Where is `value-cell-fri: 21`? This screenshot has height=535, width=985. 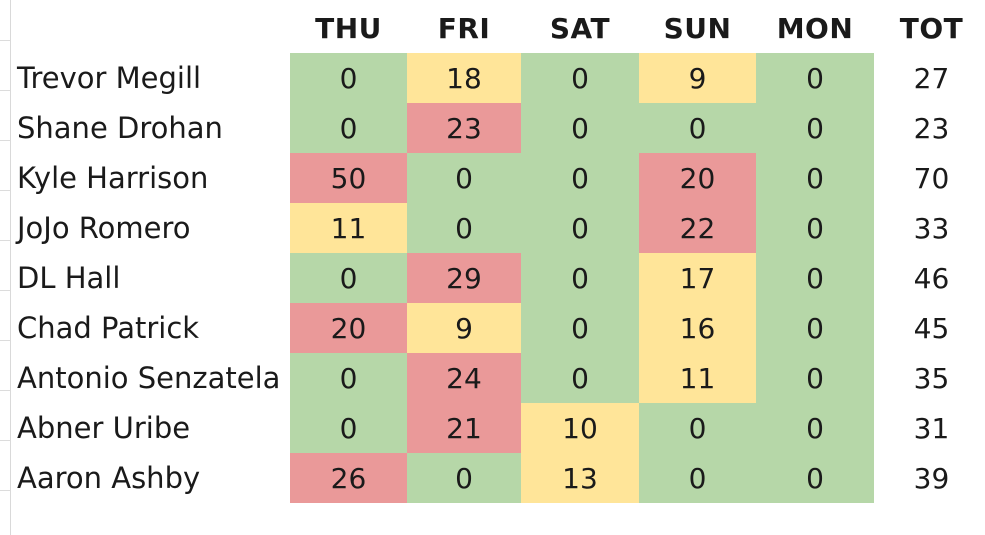
value-cell-fri: 21 is located at coordinates (464, 428).